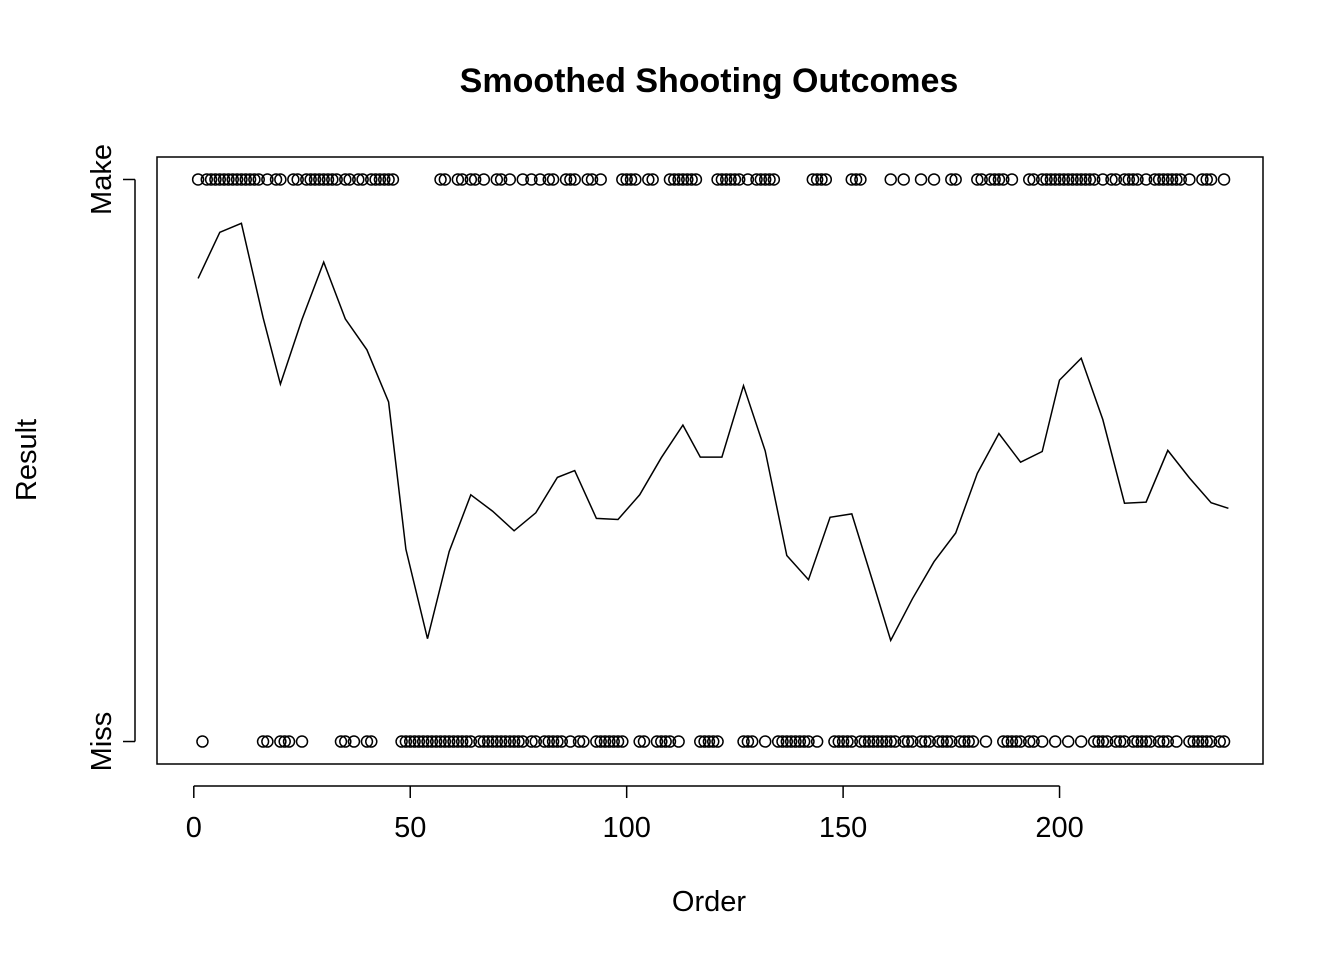 Image resolution: width=1344 pixels, height=960 pixels. Describe the element at coordinates (27, 460) in the screenshot. I see `y-axis-label: Result` at that location.